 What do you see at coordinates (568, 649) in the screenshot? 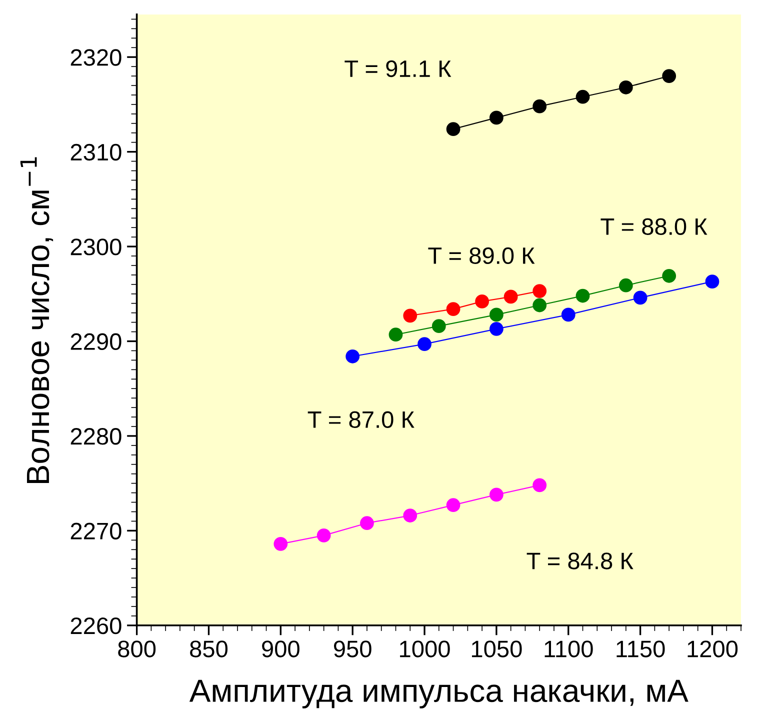
I see `x-tick-label: 1100` at bounding box center [568, 649].